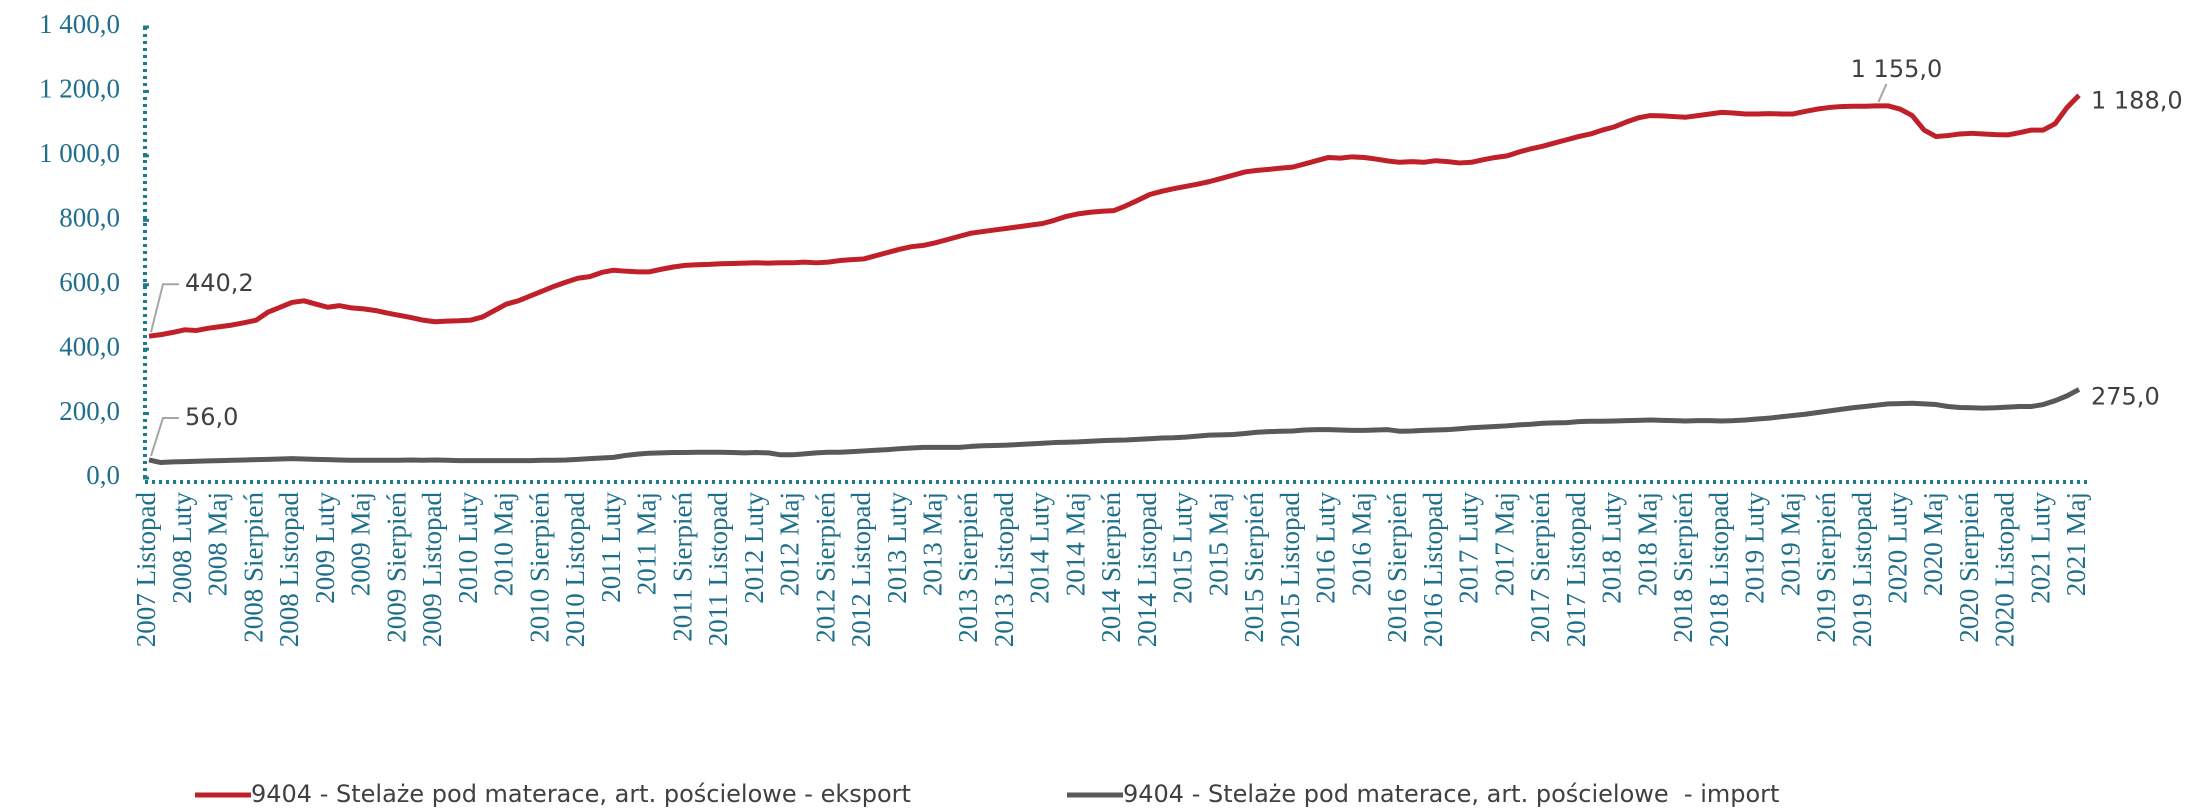  Describe the element at coordinates (504, 544) in the screenshot. I see `x-tick-label: 2010 Maj` at that location.